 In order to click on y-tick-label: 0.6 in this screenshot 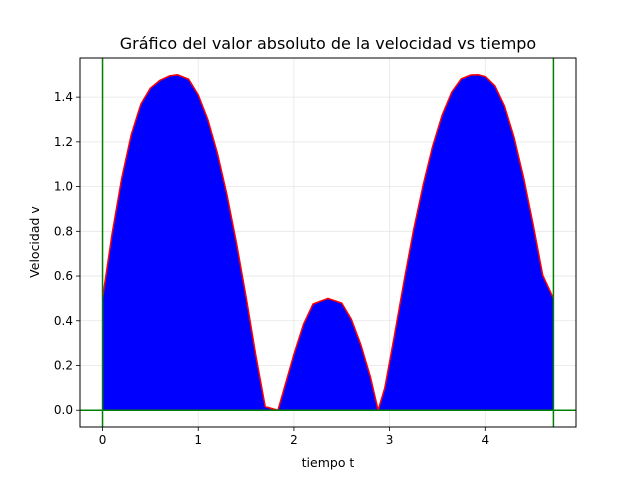, I will do `click(63, 276)`.